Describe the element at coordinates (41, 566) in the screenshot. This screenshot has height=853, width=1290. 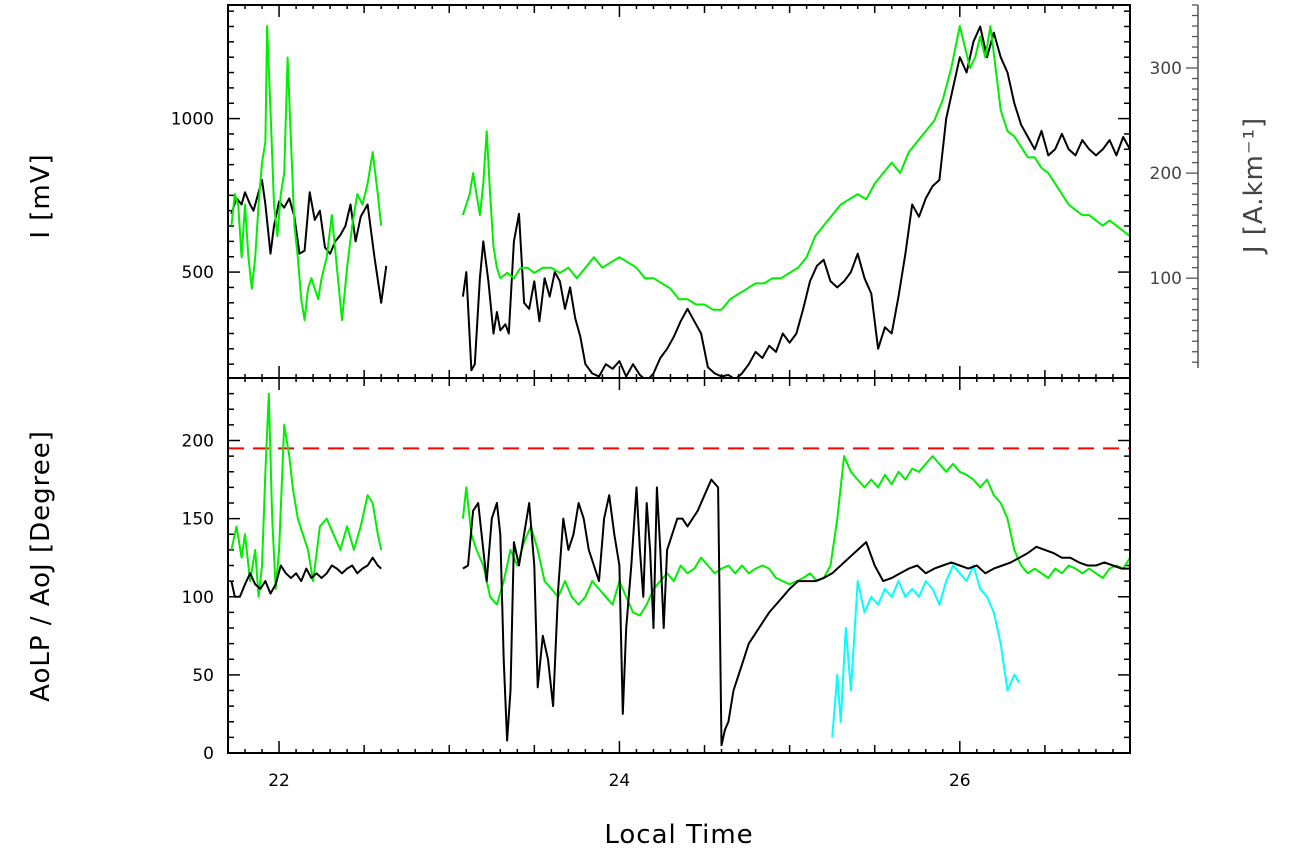
I see `bottom-y-axis-label: AoLP / AoJ [Degree]` at that location.